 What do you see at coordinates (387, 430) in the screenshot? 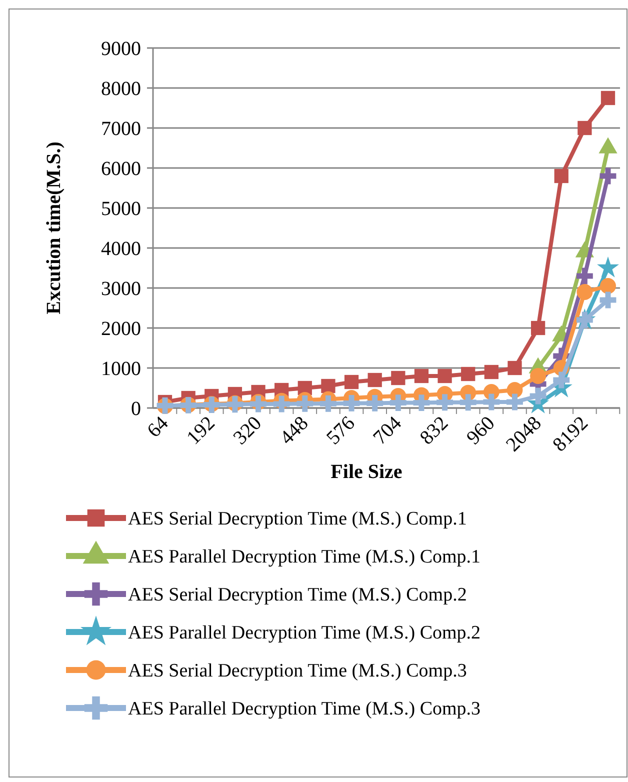
I see `x-tick-label: 704` at bounding box center [387, 430].